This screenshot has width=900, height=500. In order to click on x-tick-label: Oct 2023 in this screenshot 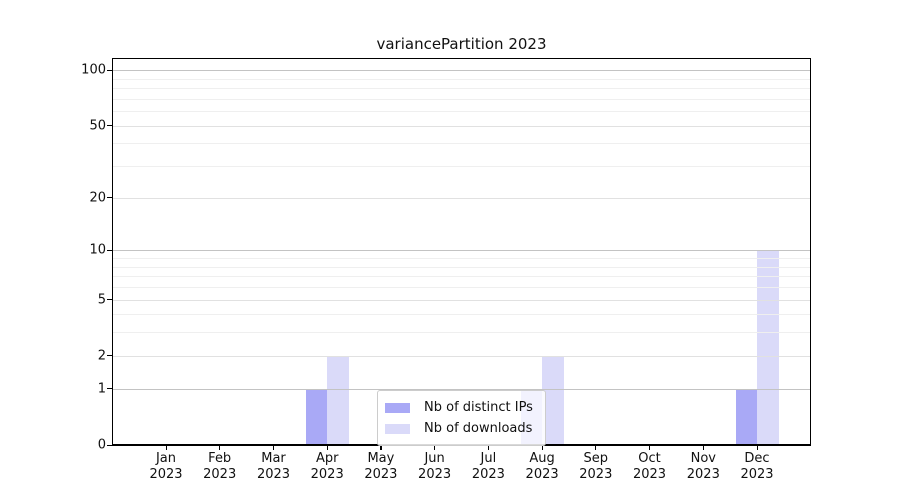, I will do `click(649, 466)`.